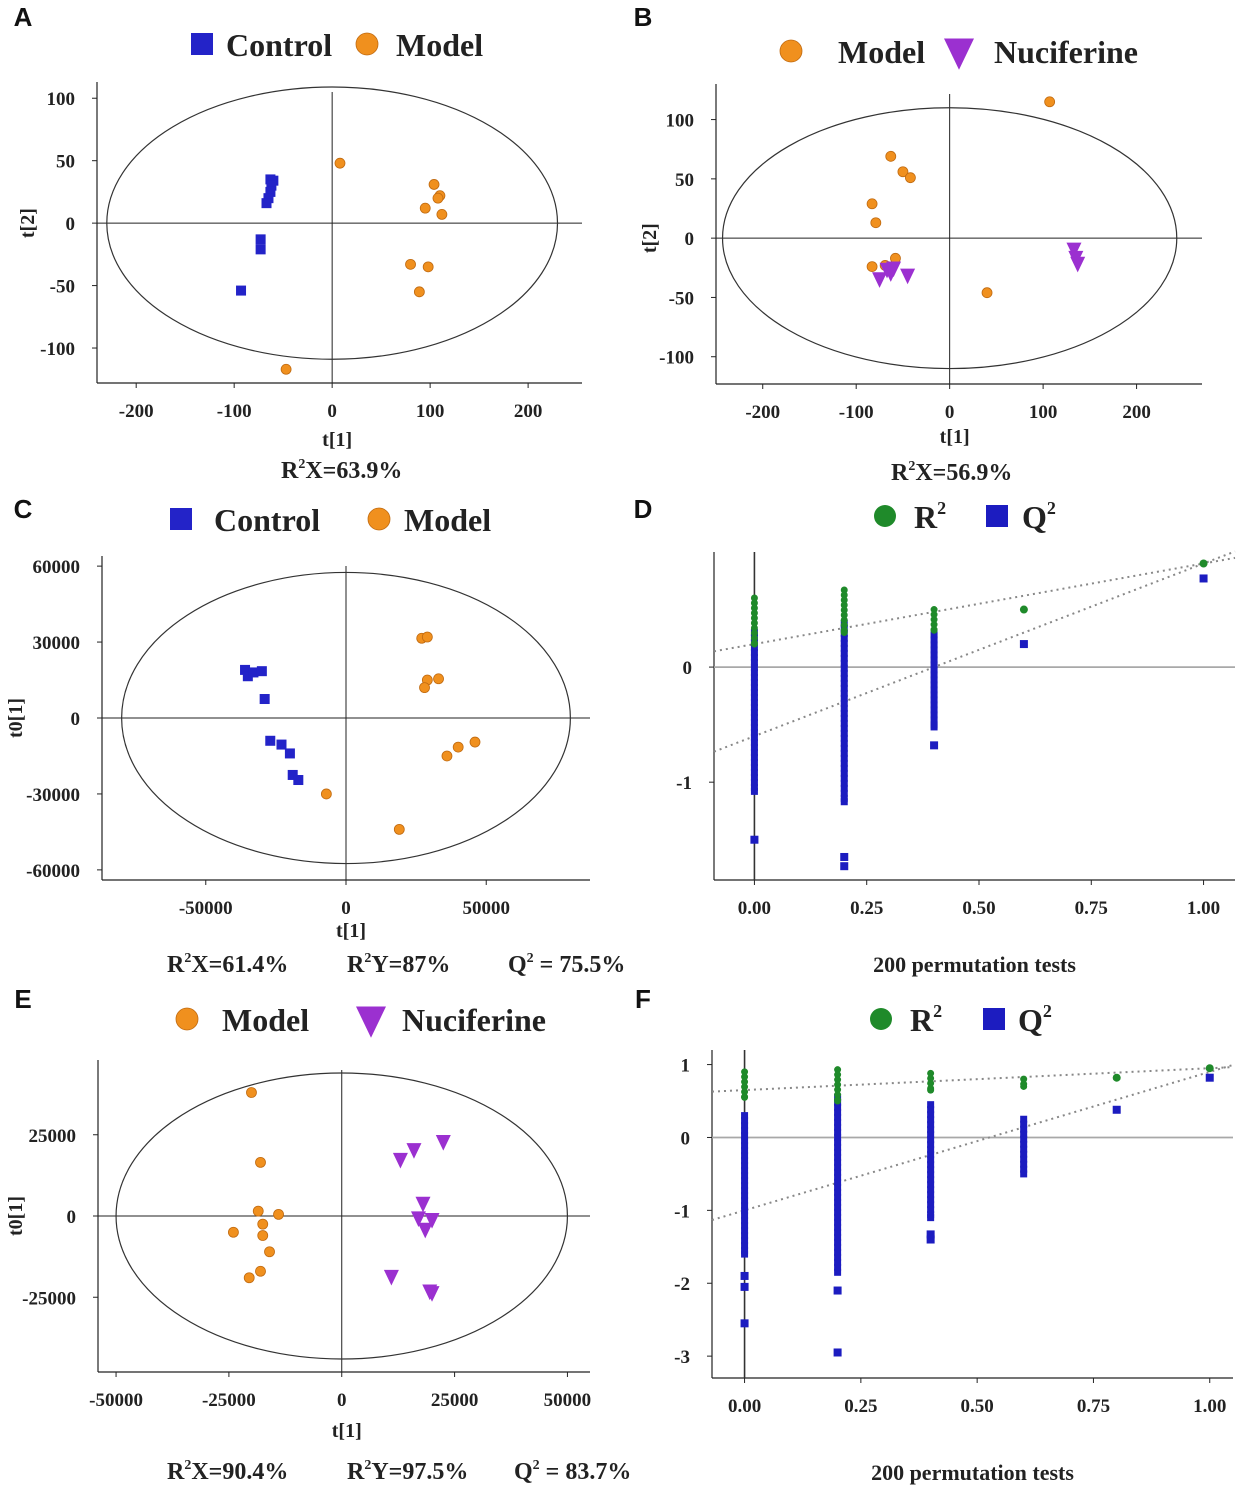 The width and height of the screenshot is (1239, 1495). I want to click on x-tick-label: 1.00, so click(1203, 908).